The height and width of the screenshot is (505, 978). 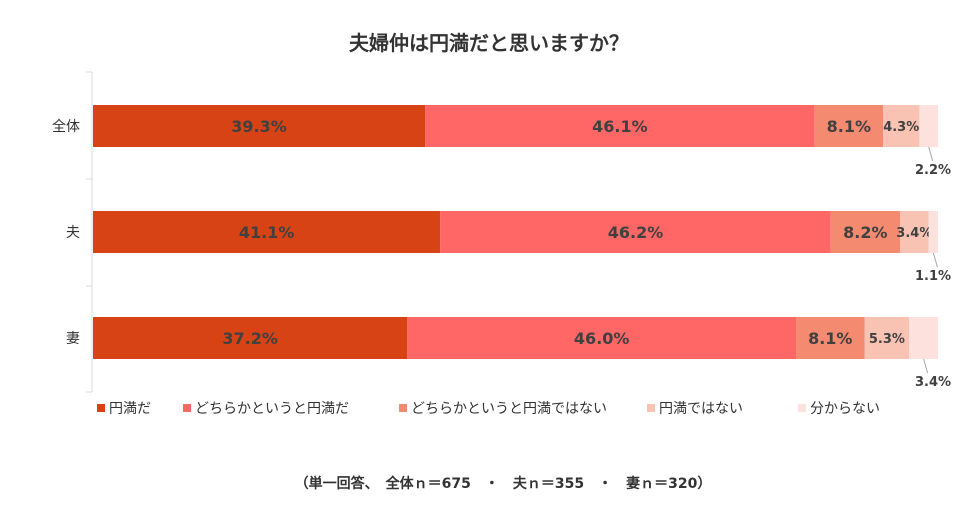 What do you see at coordinates (503, 483) in the screenshot?
I see `footnote: （単一回答、 全体ｎ＝675 ・ 夫ｎ＝355 ・ 妻ｎ＝320）` at bounding box center [503, 483].